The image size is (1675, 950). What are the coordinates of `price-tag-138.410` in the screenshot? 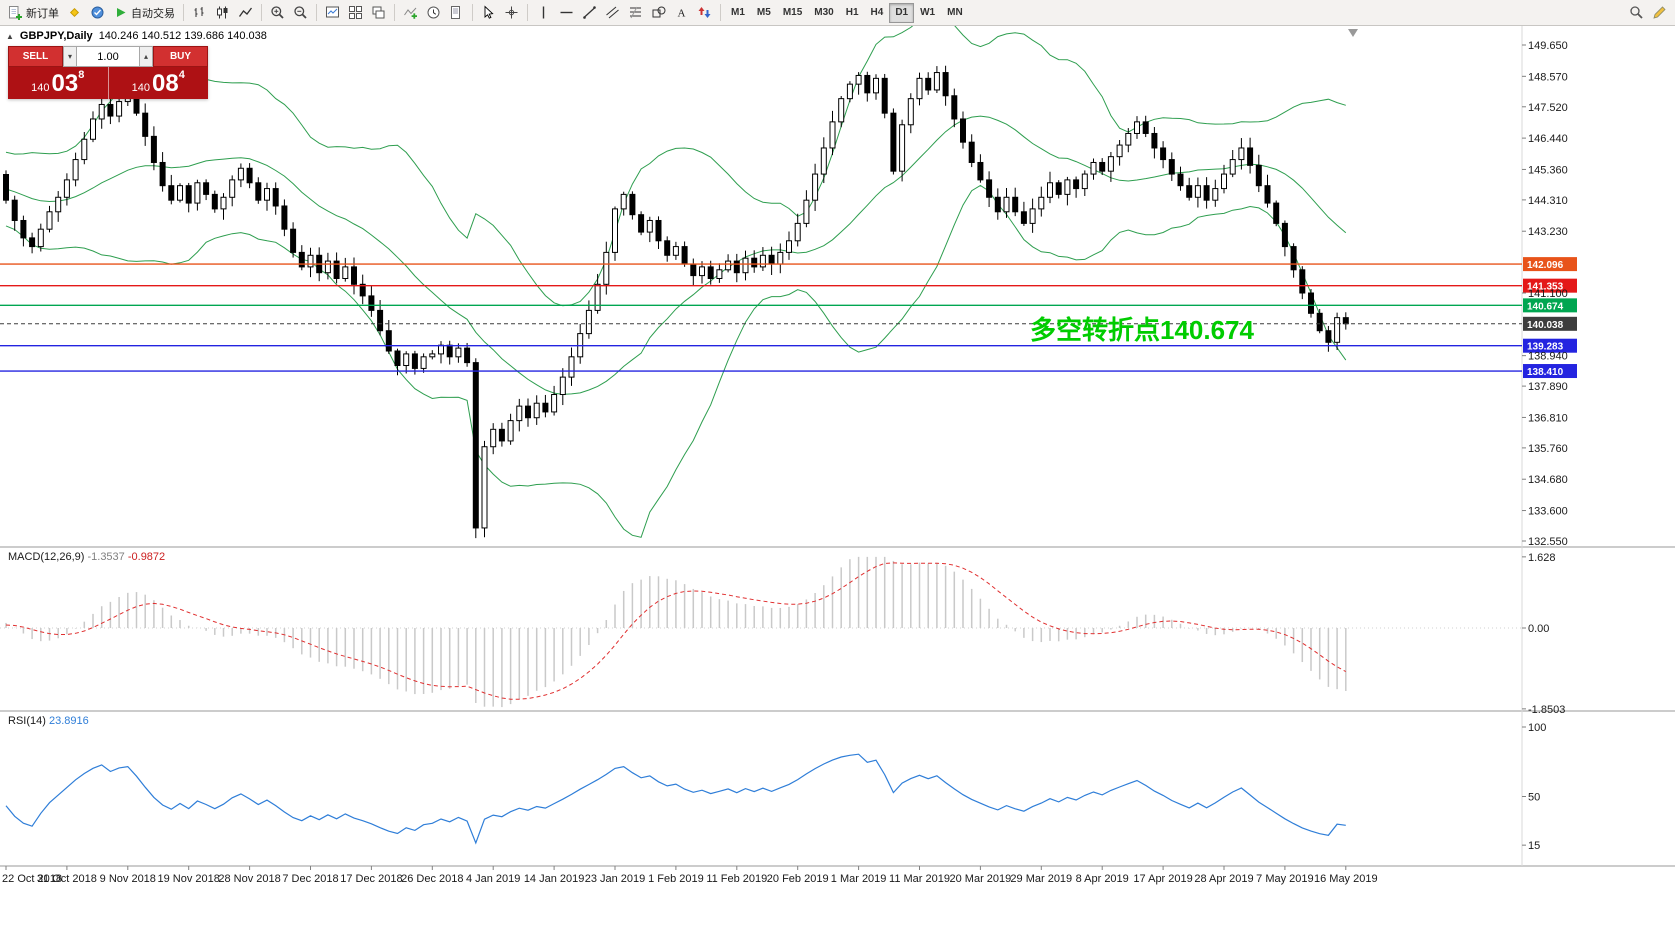 It's located at (1550, 371).